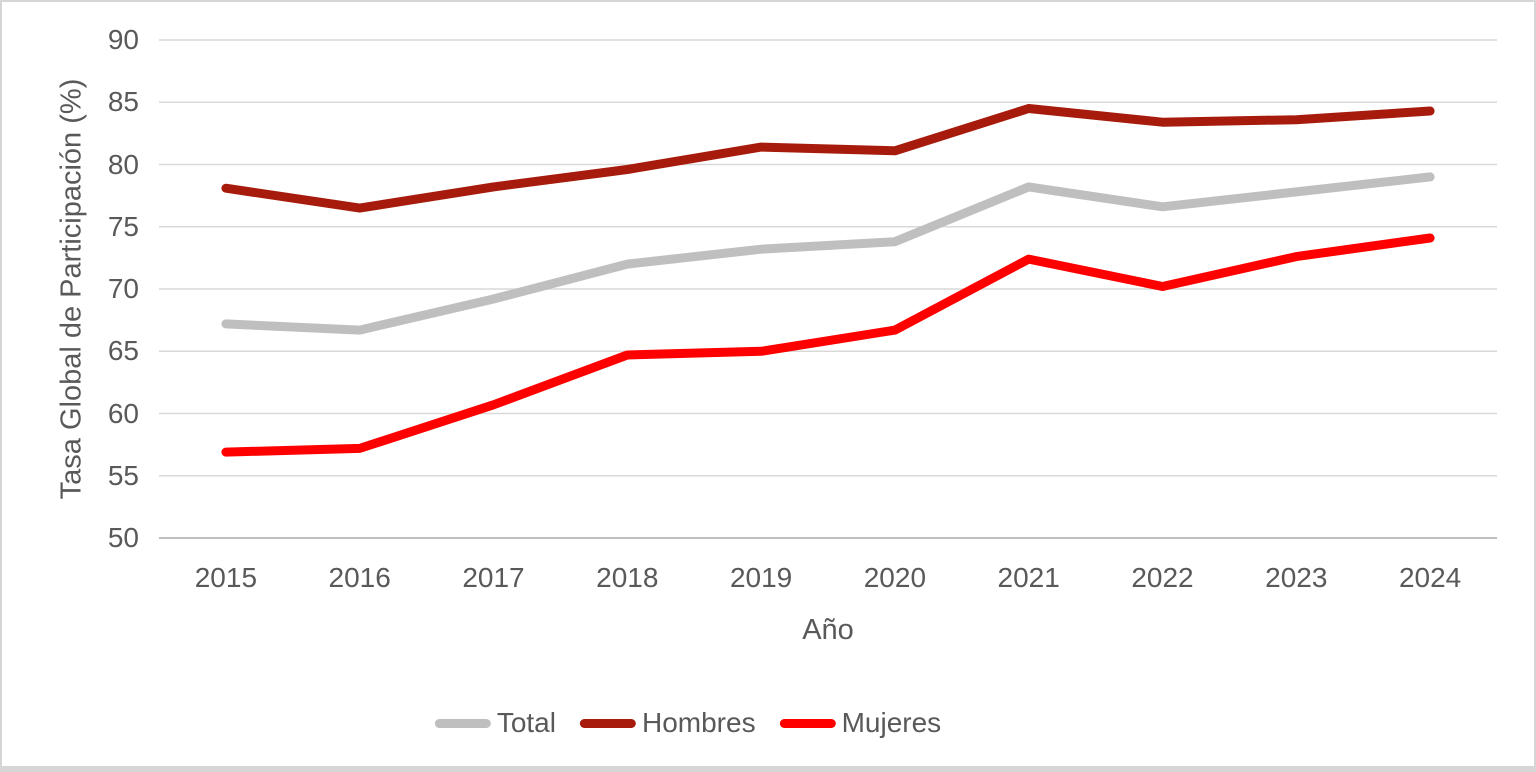  Describe the element at coordinates (123, 102) in the screenshot. I see `y-tick-label: 85` at that location.